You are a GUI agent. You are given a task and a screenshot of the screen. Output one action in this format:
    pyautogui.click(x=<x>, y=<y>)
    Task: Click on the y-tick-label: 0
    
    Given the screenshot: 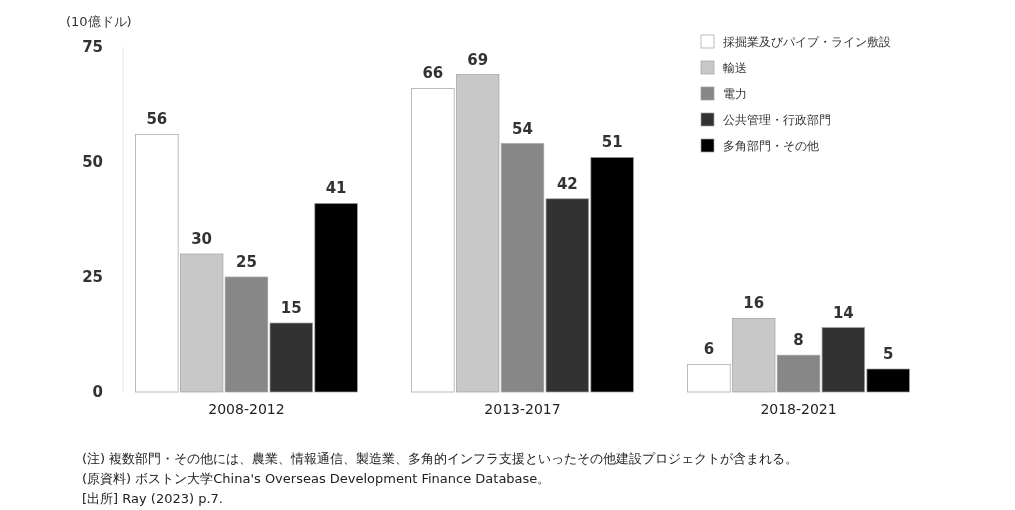 What is the action you would take?
    pyautogui.click(x=97, y=392)
    